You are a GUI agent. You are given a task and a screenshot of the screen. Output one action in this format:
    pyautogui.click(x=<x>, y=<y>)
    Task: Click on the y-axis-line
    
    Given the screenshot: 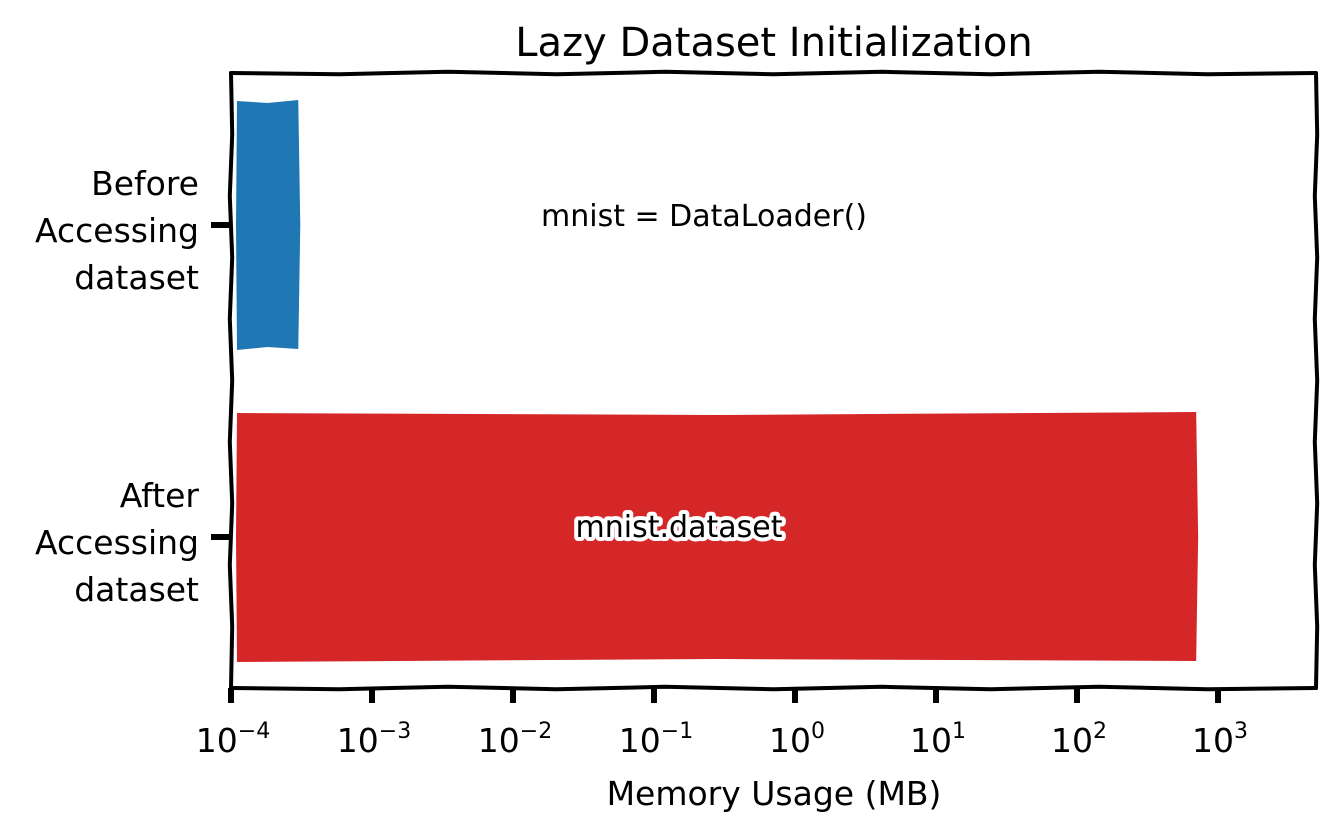 What is the action you would take?
    pyautogui.click(x=231, y=380)
    